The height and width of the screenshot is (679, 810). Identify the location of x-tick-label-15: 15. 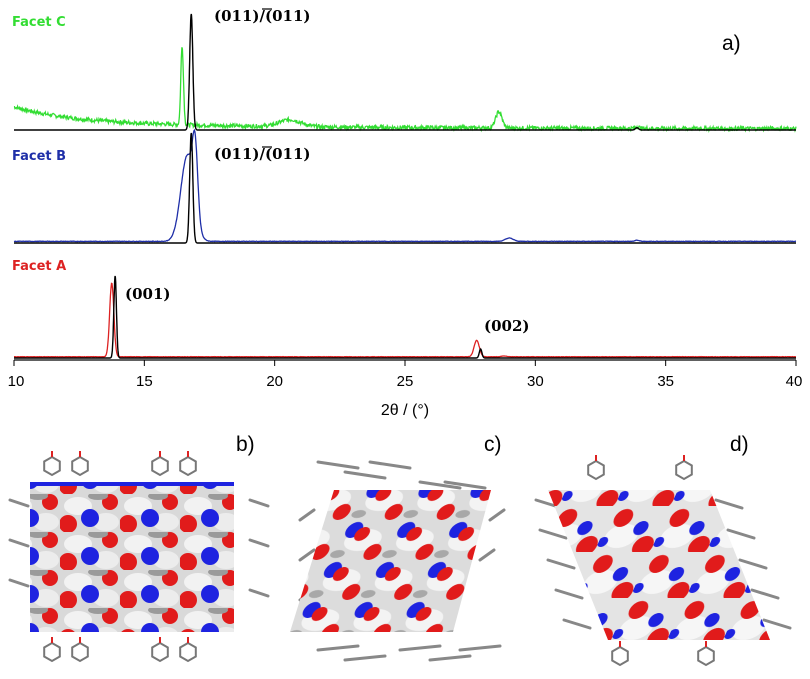
(144, 381).